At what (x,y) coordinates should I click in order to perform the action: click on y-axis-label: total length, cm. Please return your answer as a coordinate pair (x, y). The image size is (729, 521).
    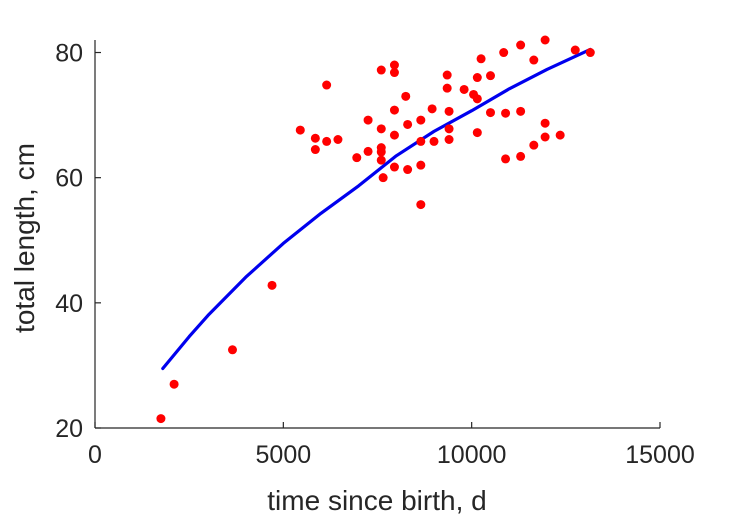
    Looking at the image, I should click on (24, 238).